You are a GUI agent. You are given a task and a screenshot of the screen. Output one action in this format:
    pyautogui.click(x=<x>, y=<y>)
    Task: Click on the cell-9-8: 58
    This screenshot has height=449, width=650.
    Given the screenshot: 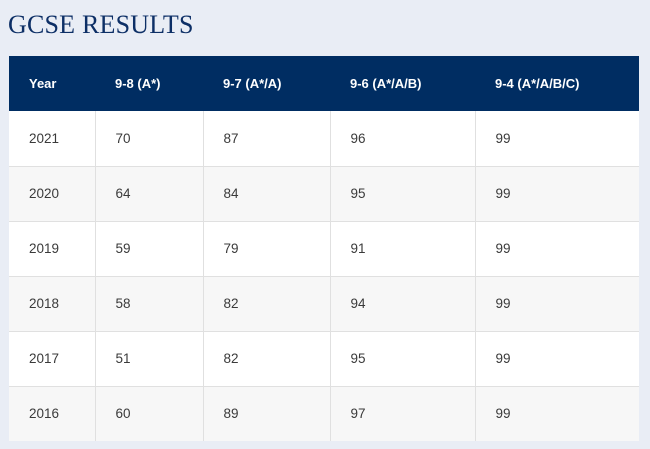 What is the action you would take?
    pyautogui.click(x=149, y=304)
    